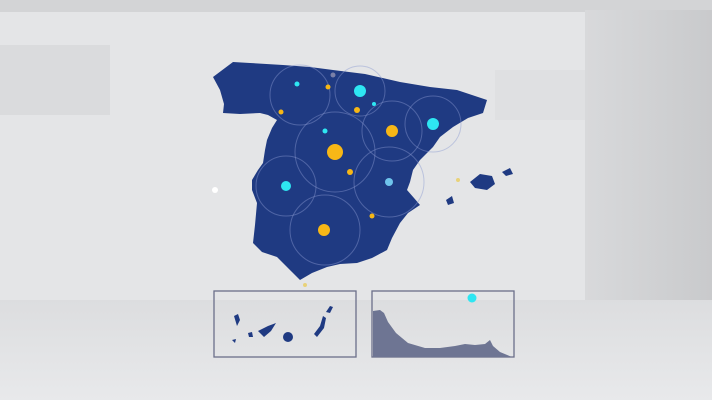 The image size is (712, 400). I want to click on coverage-rings, so click(358, 165).